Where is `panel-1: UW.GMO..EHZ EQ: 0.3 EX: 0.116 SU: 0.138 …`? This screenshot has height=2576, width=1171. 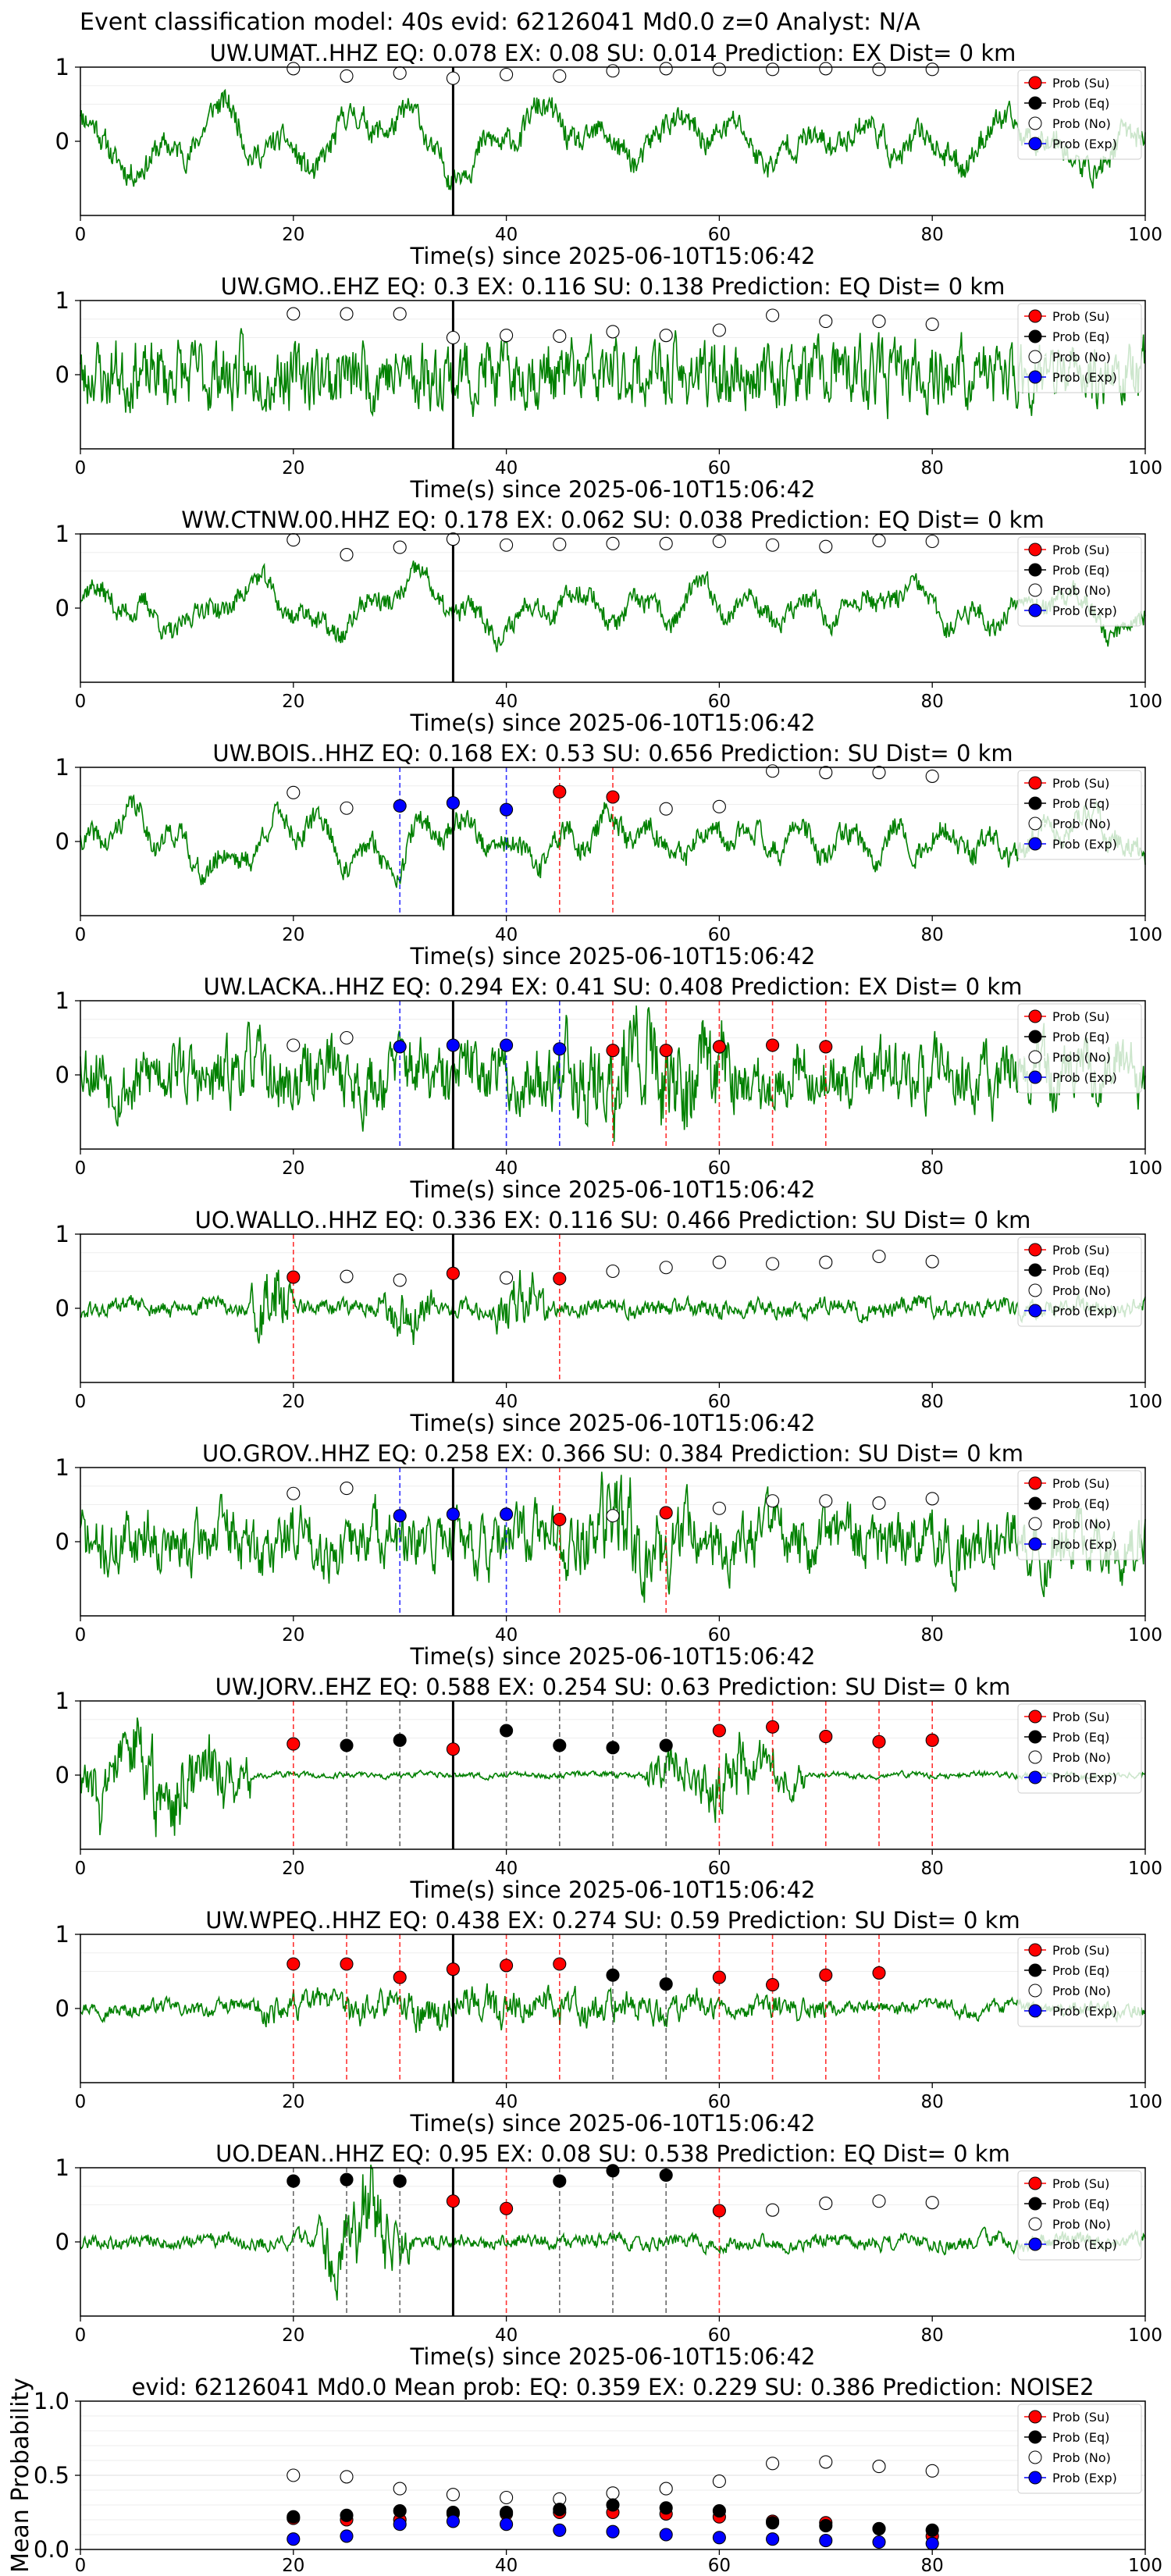 panel-1: UW.GMO..EHZ EQ: 0.3 EX: 0.116 SU: 0.138 … is located at coordinates (608, 388).